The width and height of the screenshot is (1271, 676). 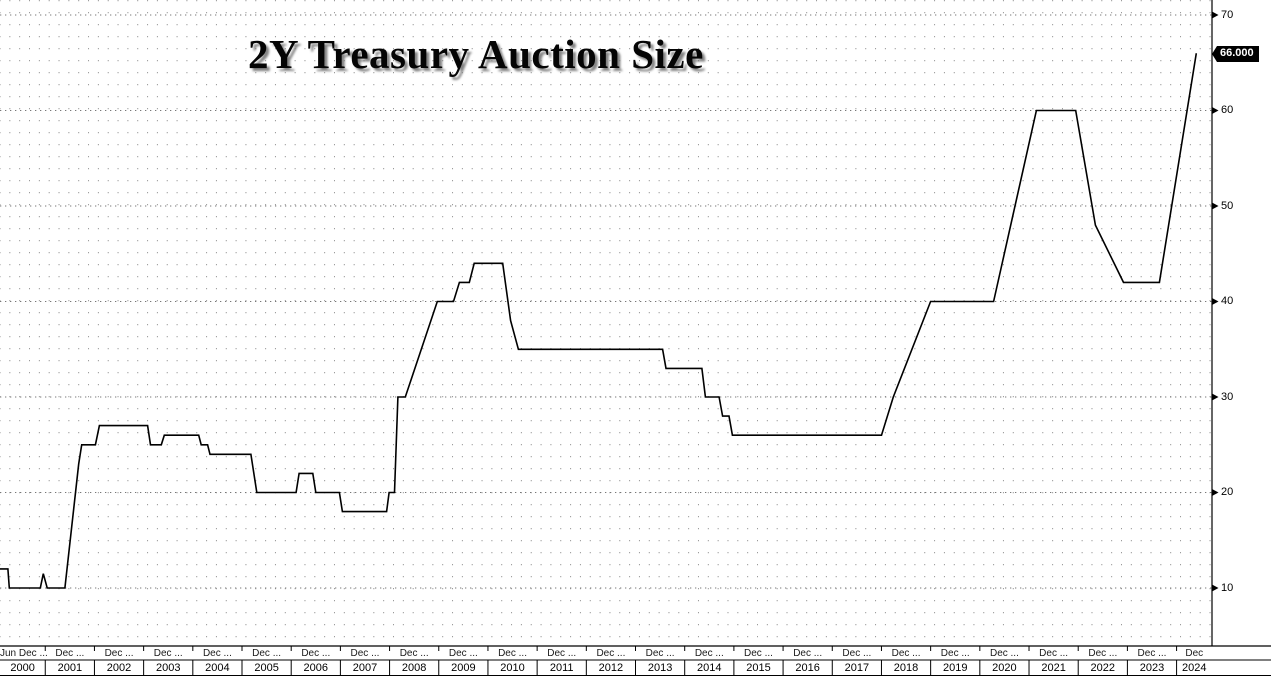 I want to click on x-axis-year-label: 2012, so click(x=611, y=668).